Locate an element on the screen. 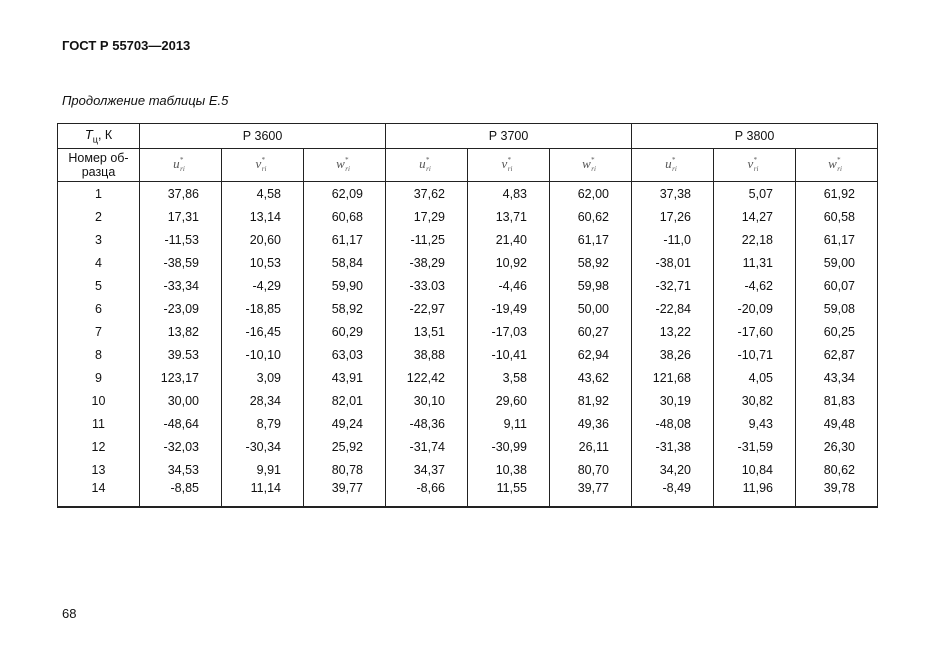 This screenshot has height=661, width=935. value-cell: 62,87 is located at coordinates (836, 354).